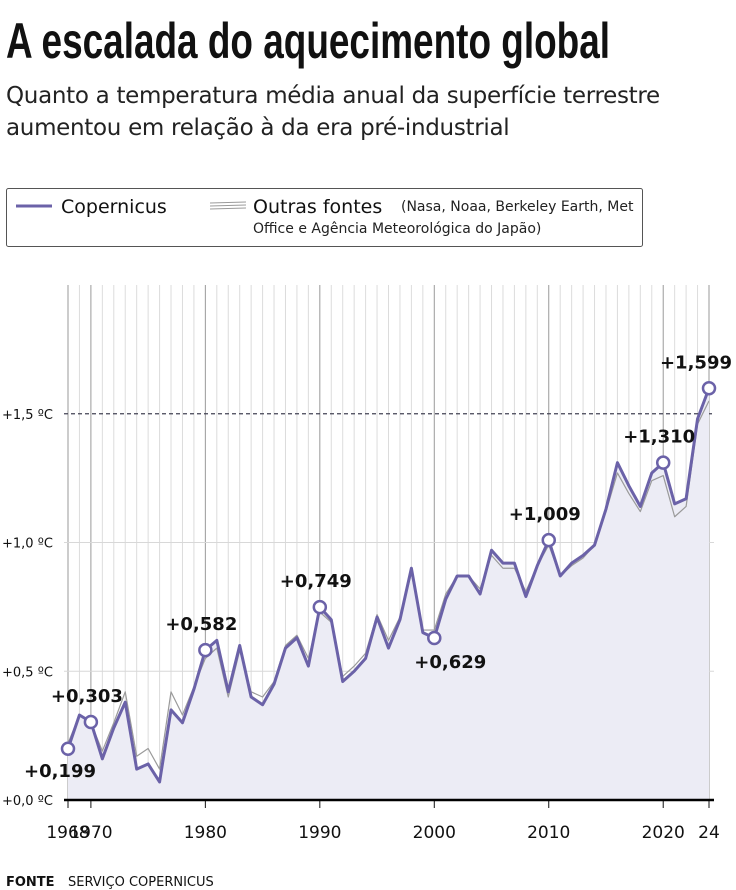  What do you see at coordinates (27, 415) in the screenshot?
I see `y-tick-label: +1,5 ºC` at bounding box center [27, 415].